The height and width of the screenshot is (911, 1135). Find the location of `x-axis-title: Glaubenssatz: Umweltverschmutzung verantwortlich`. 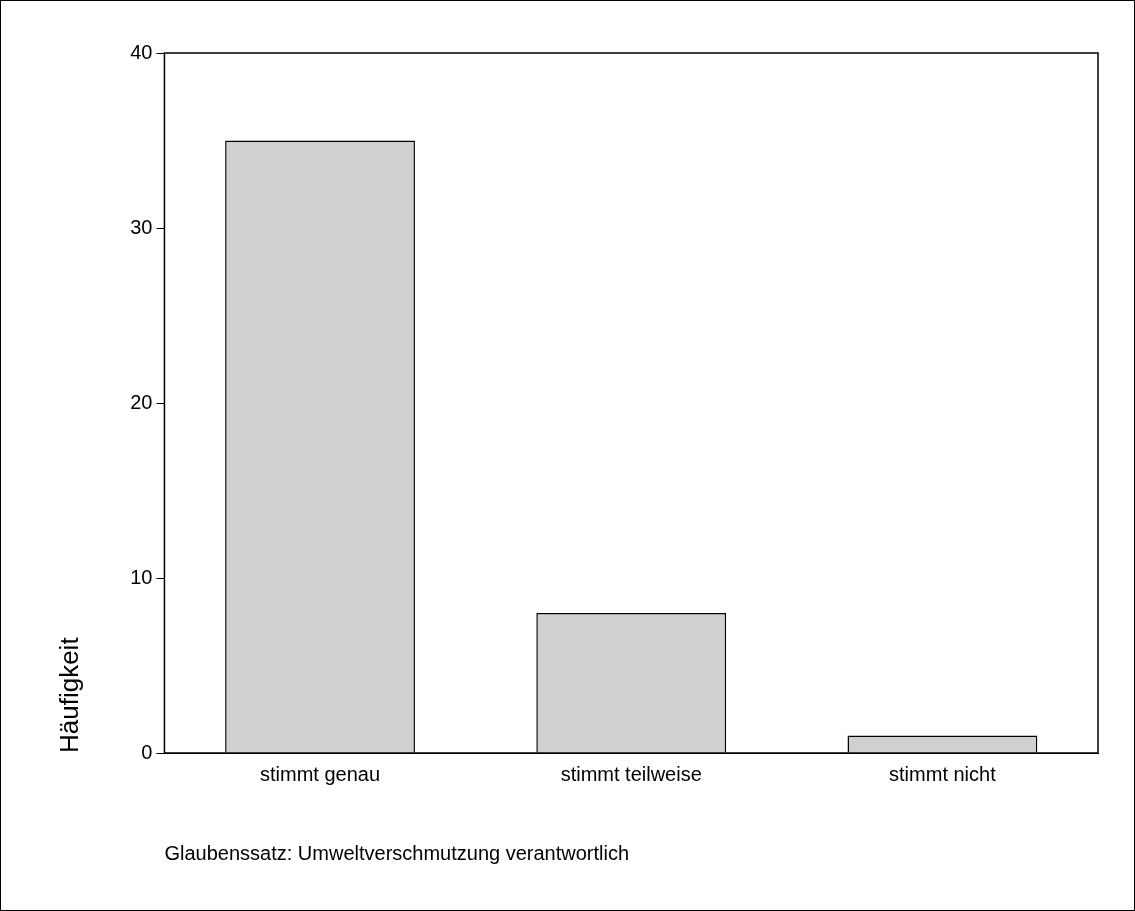

x-axis-title: Glaubenssatz: Umweltverschmutzung verantwortlich is located at coordinates (397, 852).